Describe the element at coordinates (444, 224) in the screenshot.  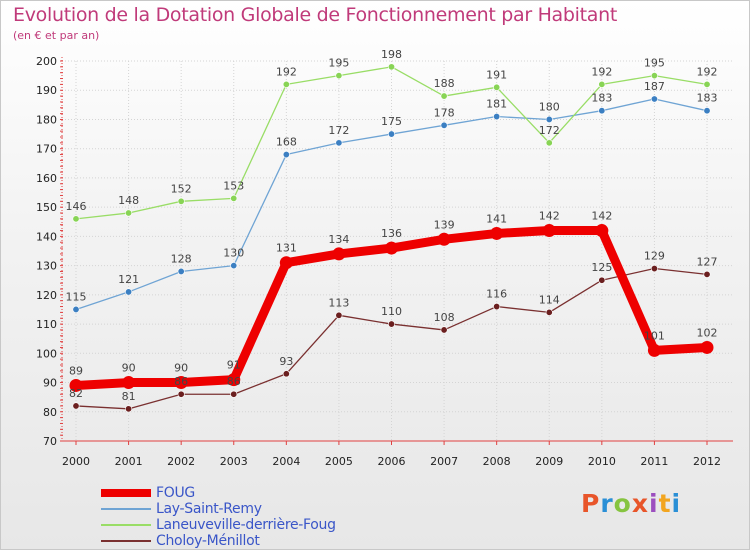
I see `data-label: 139` at that location.